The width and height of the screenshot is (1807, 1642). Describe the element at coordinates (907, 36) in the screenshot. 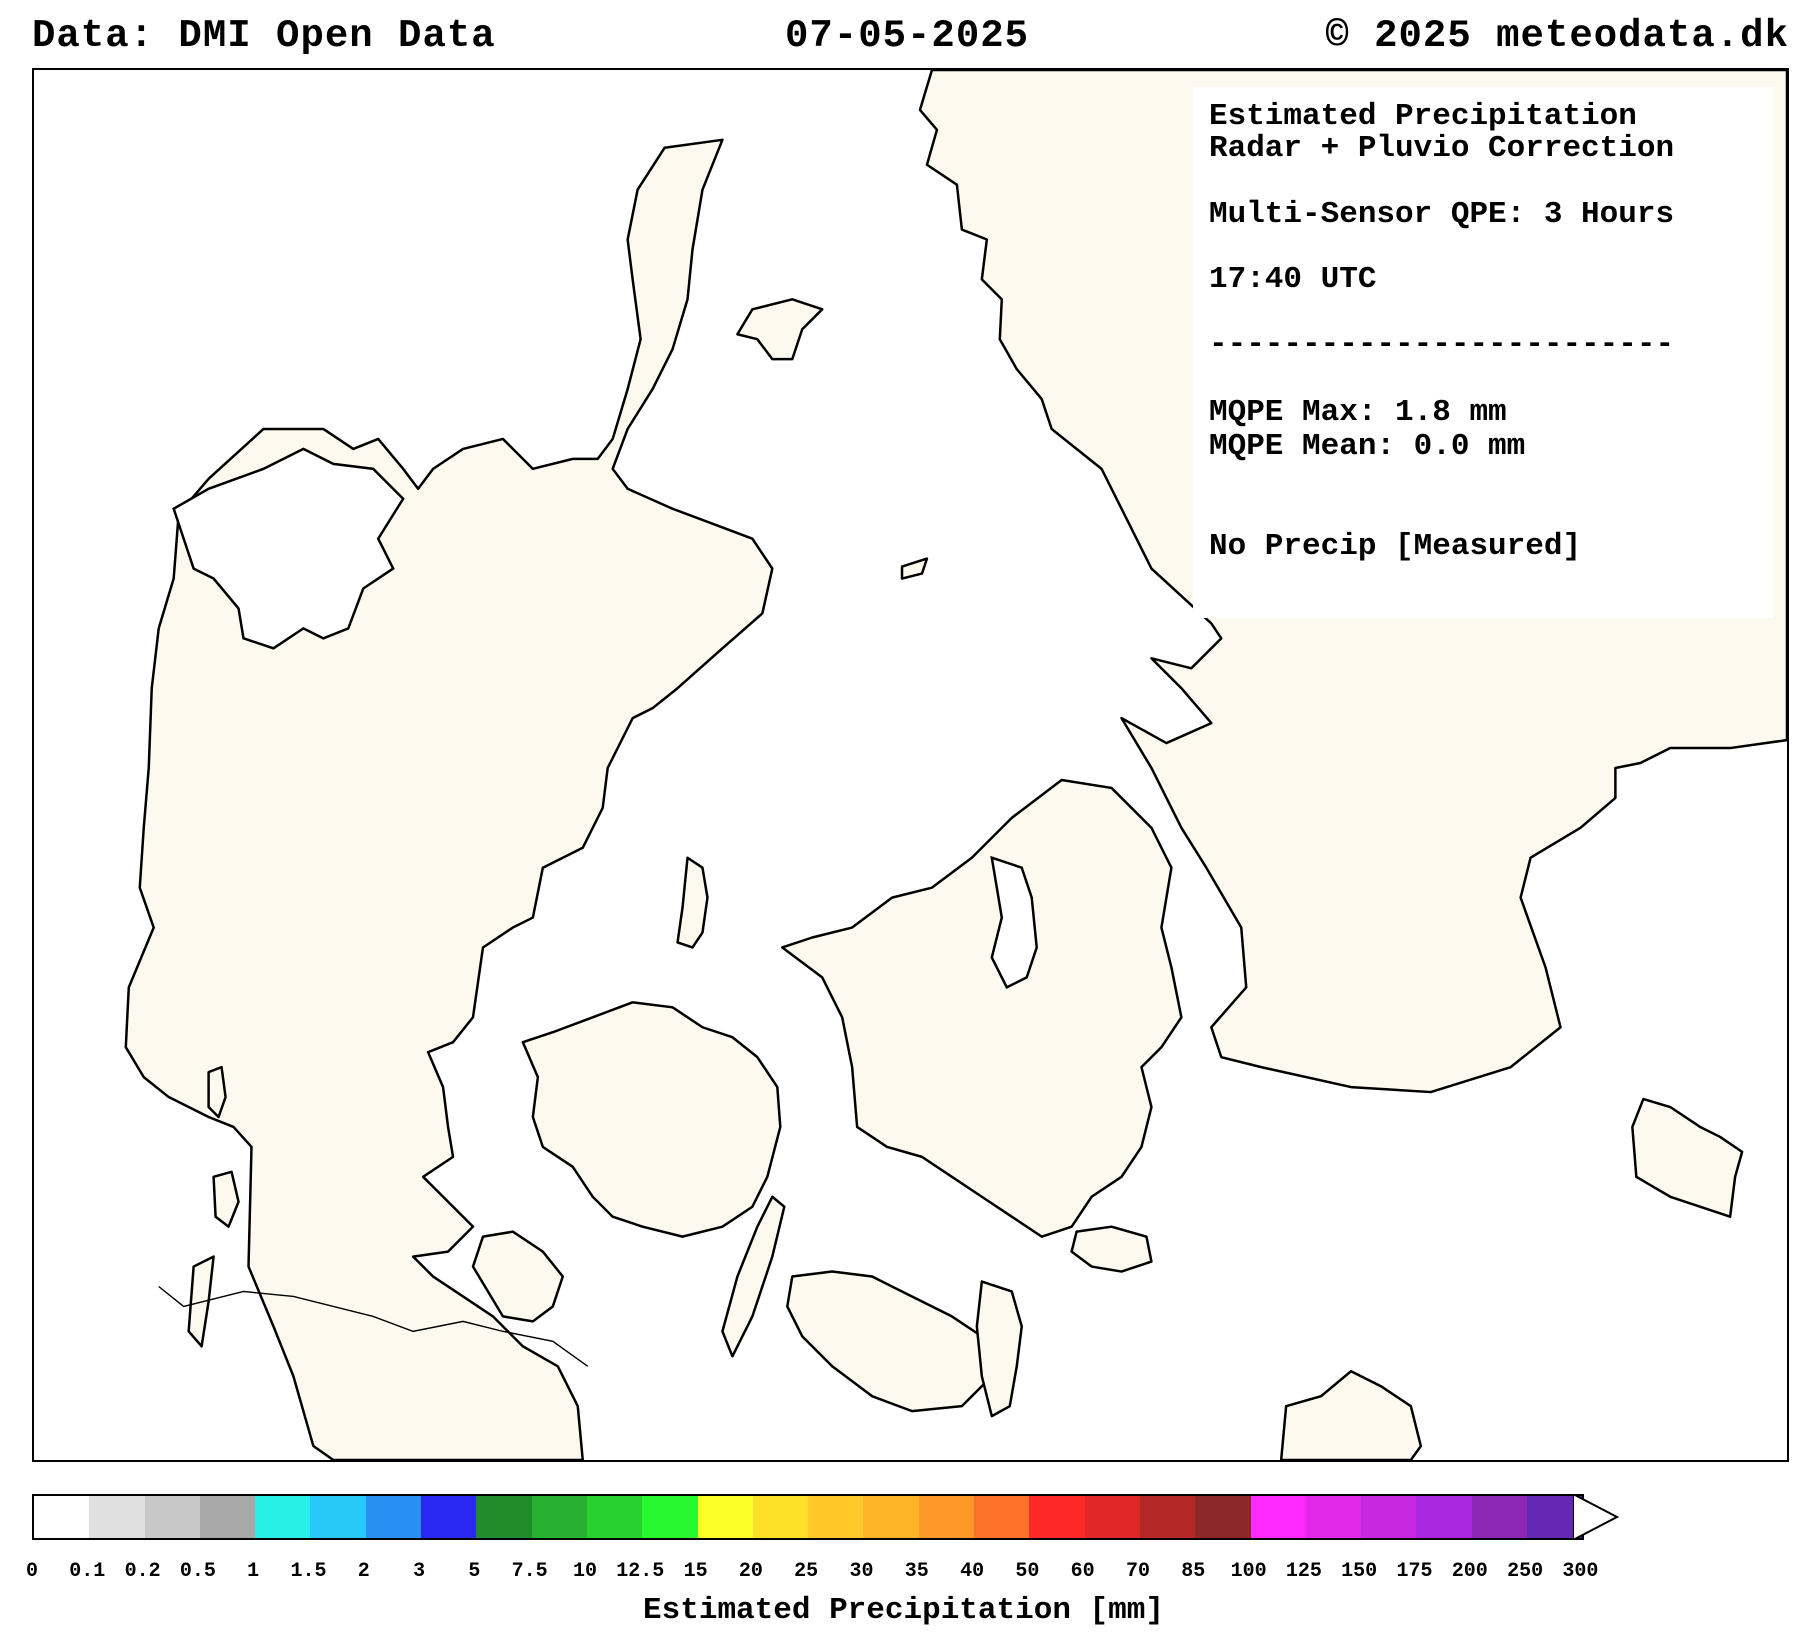

I see `header-date: 07-05-2025` at that location.